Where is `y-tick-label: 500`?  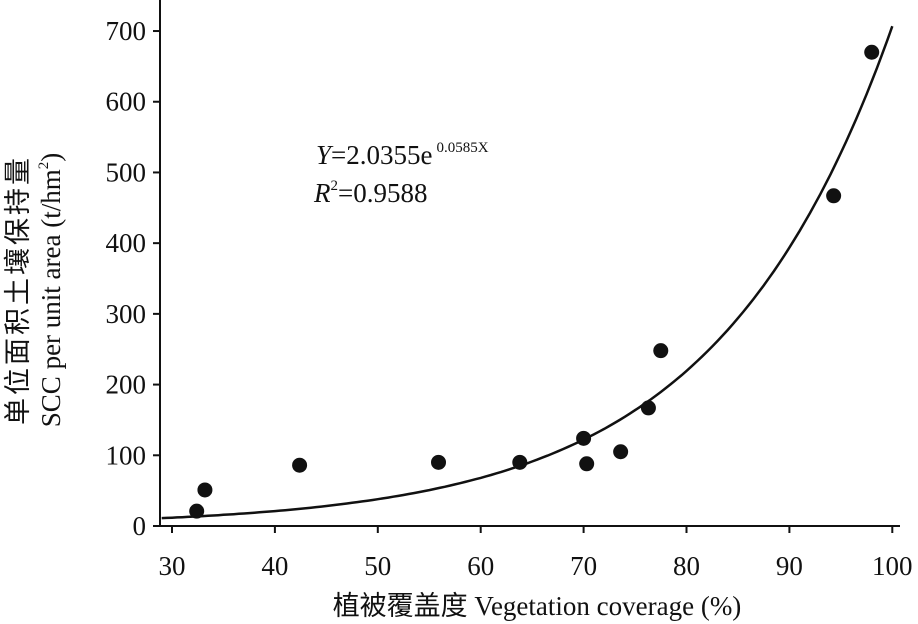
y-tick-label: 500 is located at coordinates (126, 172).